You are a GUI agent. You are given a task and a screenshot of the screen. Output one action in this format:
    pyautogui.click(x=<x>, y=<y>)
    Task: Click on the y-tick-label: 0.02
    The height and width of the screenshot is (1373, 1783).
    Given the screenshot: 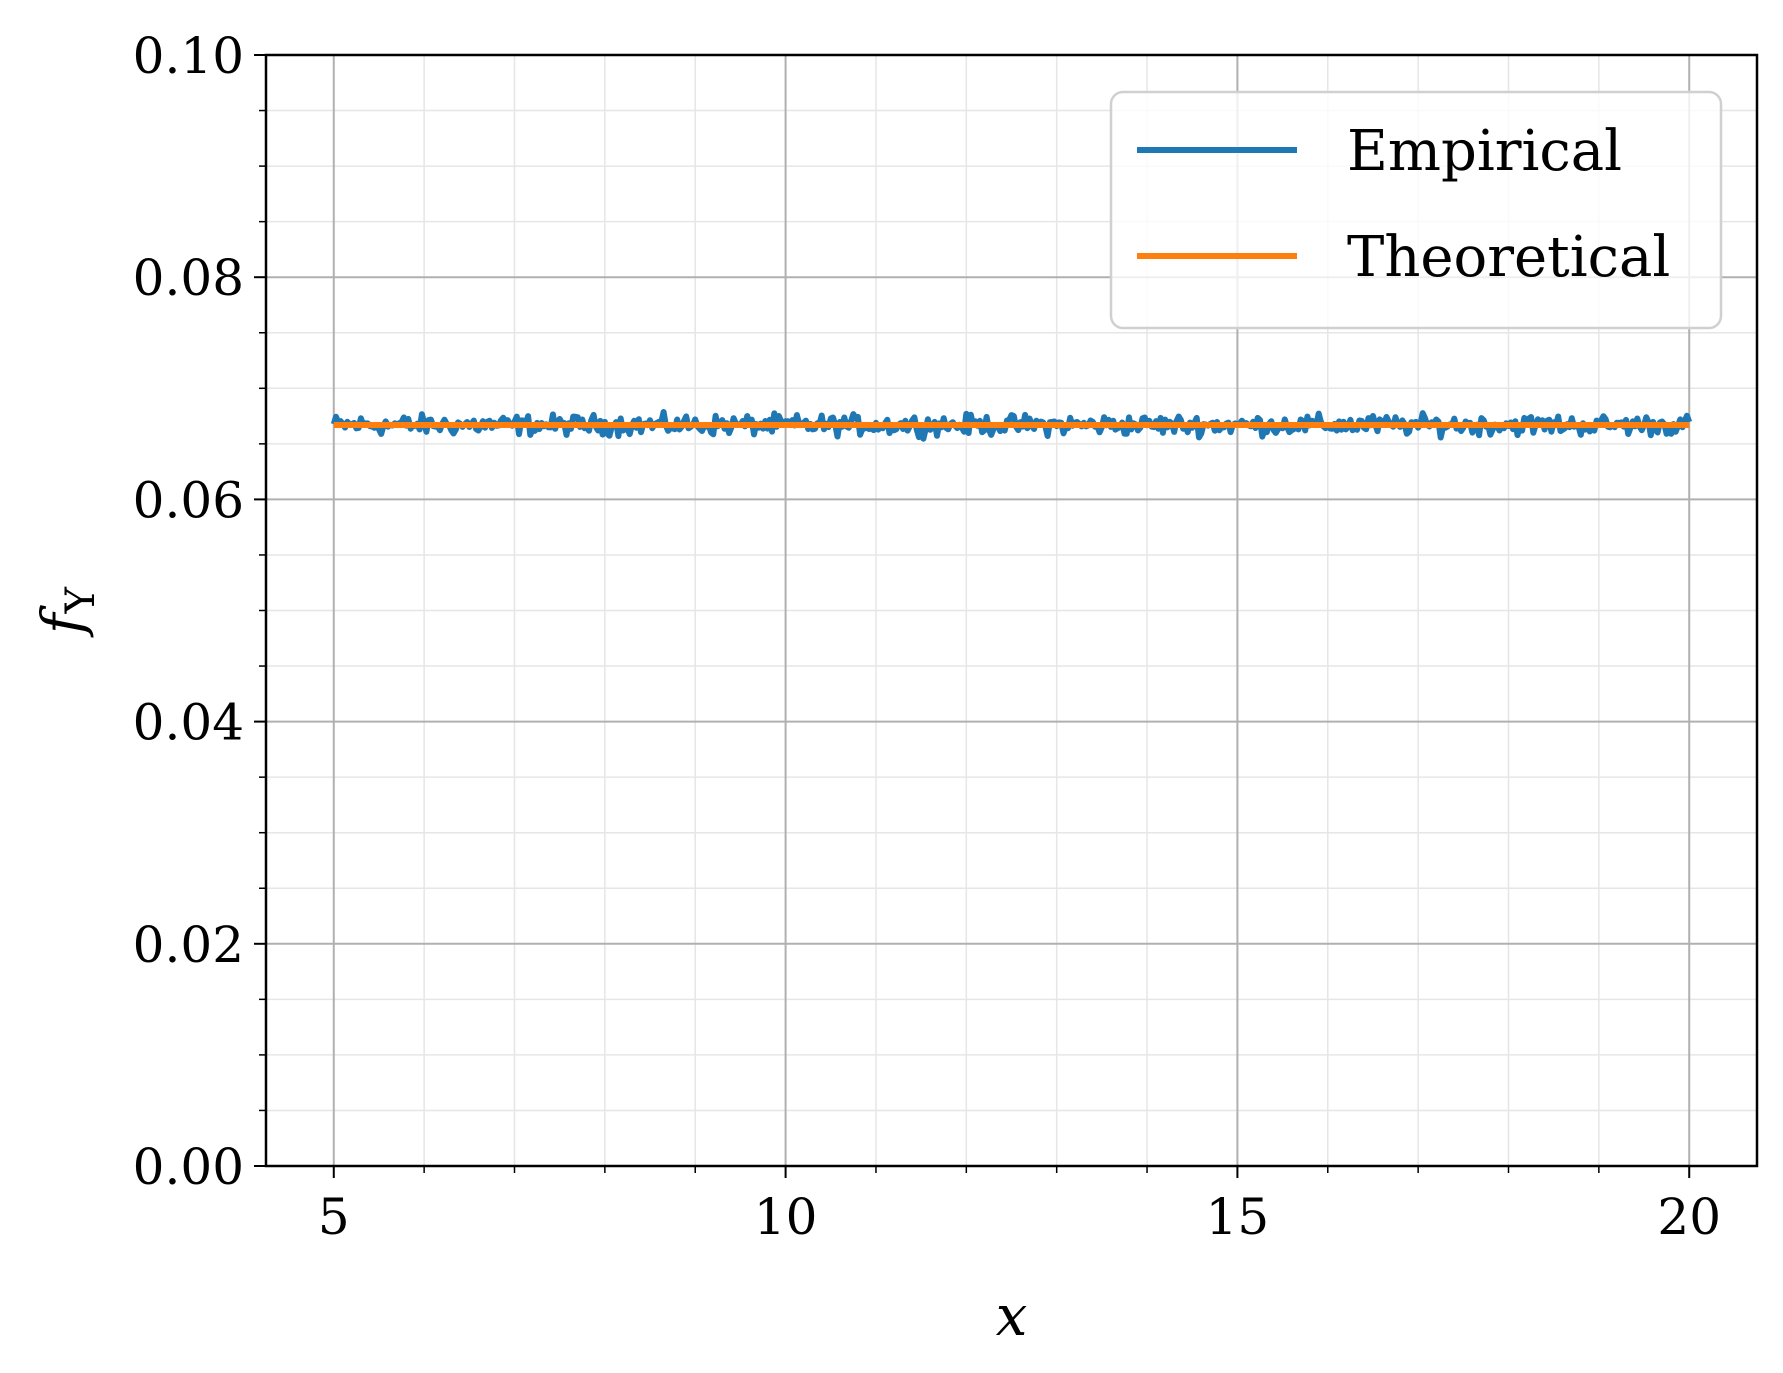 What is the action you would take?
    pyautogui.click(x=188, y=945)
    